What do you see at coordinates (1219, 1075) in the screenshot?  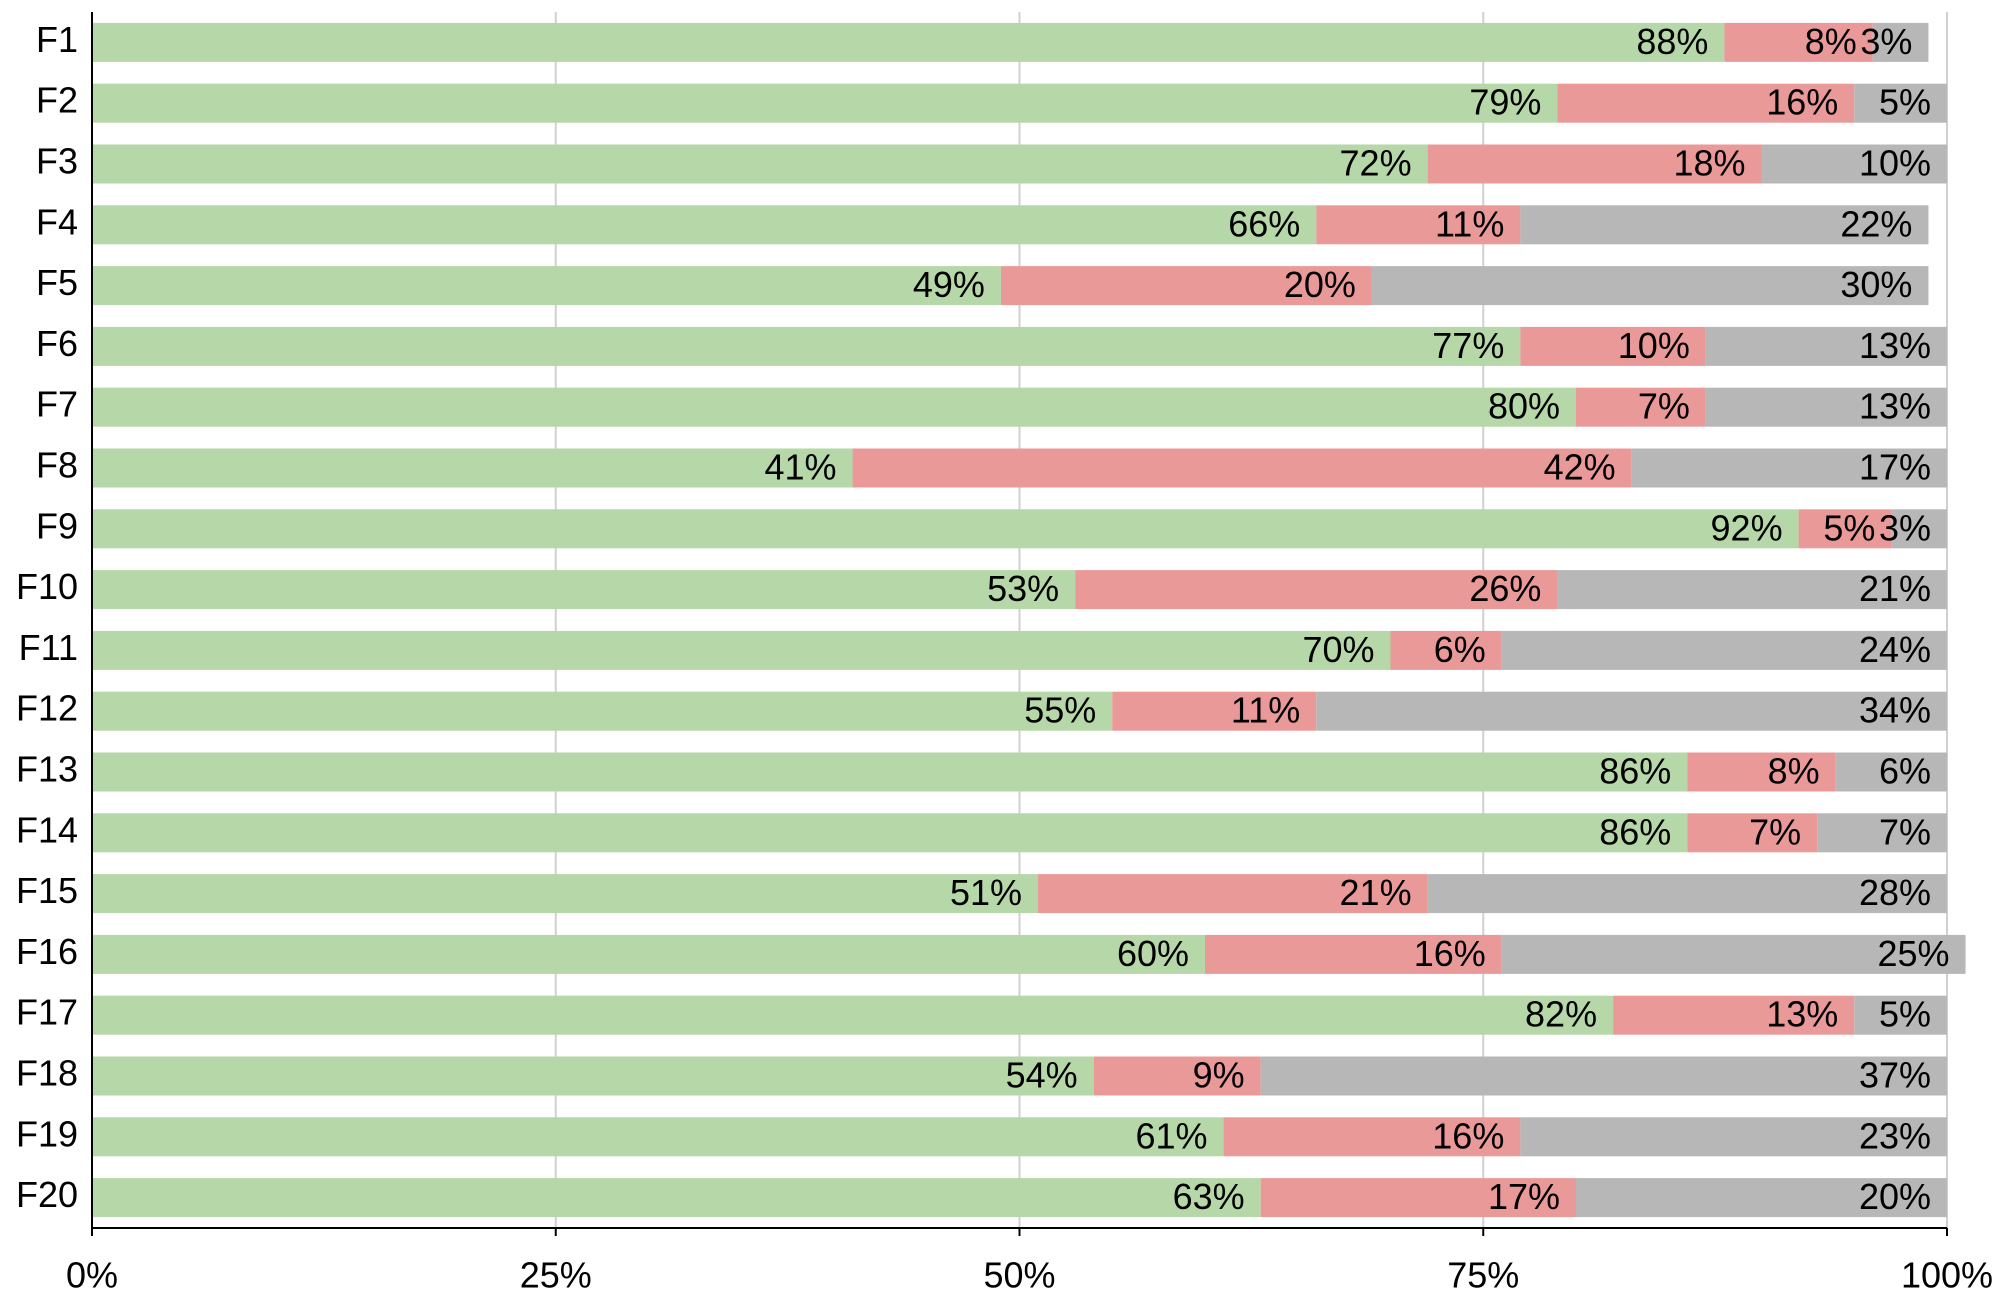 I see `data-label: 9%` at bounding box center [1219, 1075].